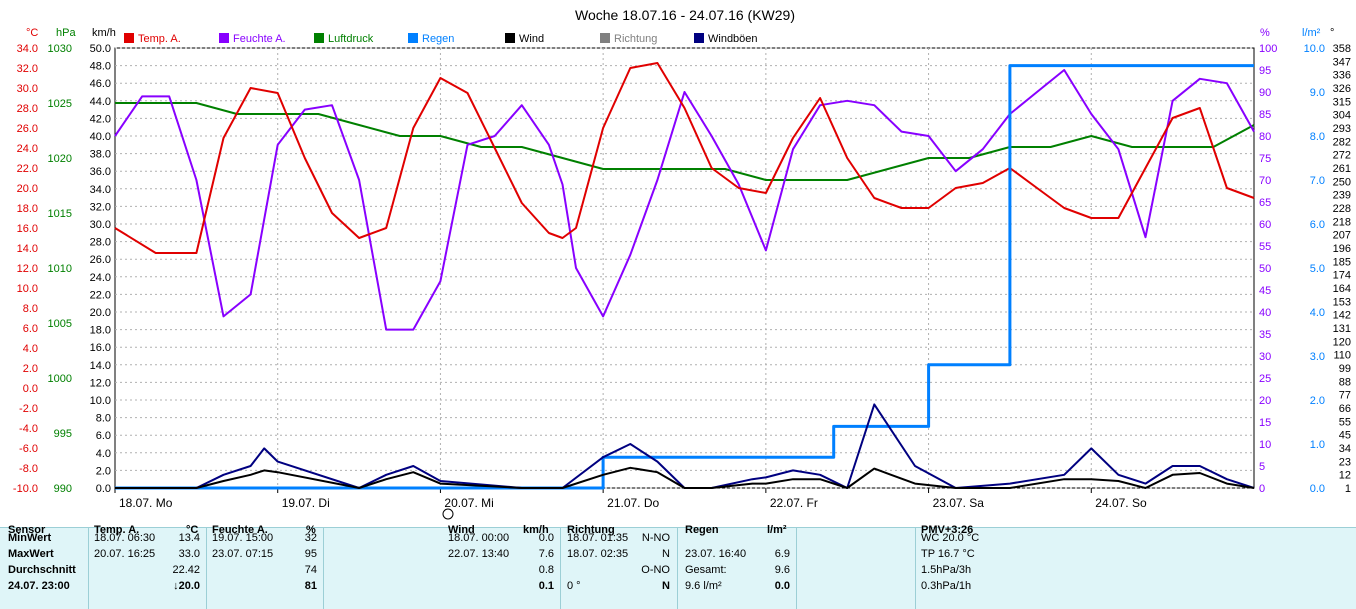  Describe the element at coordinates (1348, 489) in the screenshot. I see `axis-tick-direction: 1` at that location.